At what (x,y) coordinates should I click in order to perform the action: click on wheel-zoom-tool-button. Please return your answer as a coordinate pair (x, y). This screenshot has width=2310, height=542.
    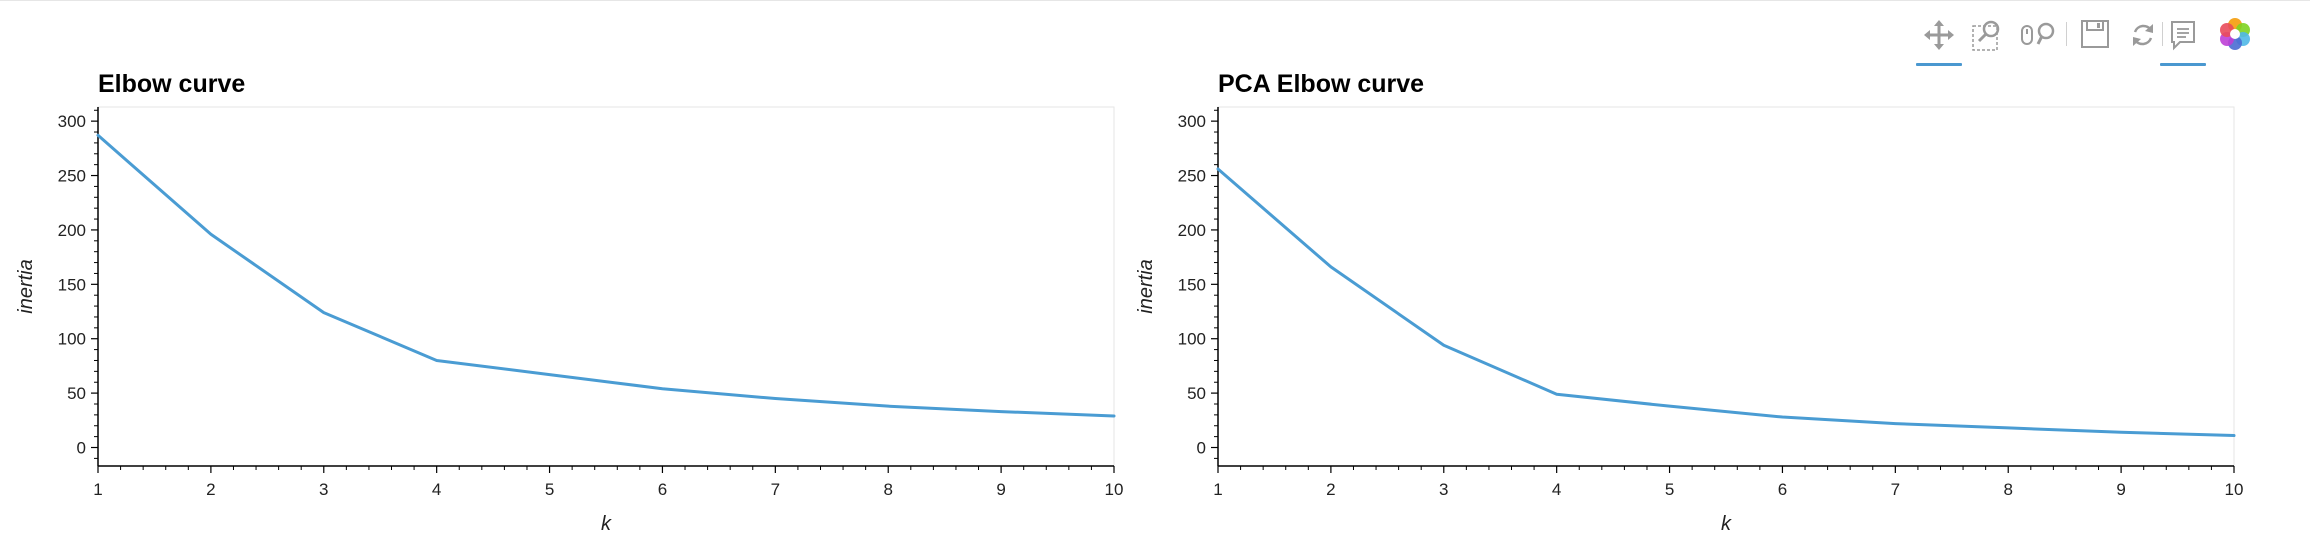
    Looking at the image, I should click on (2039, 37).